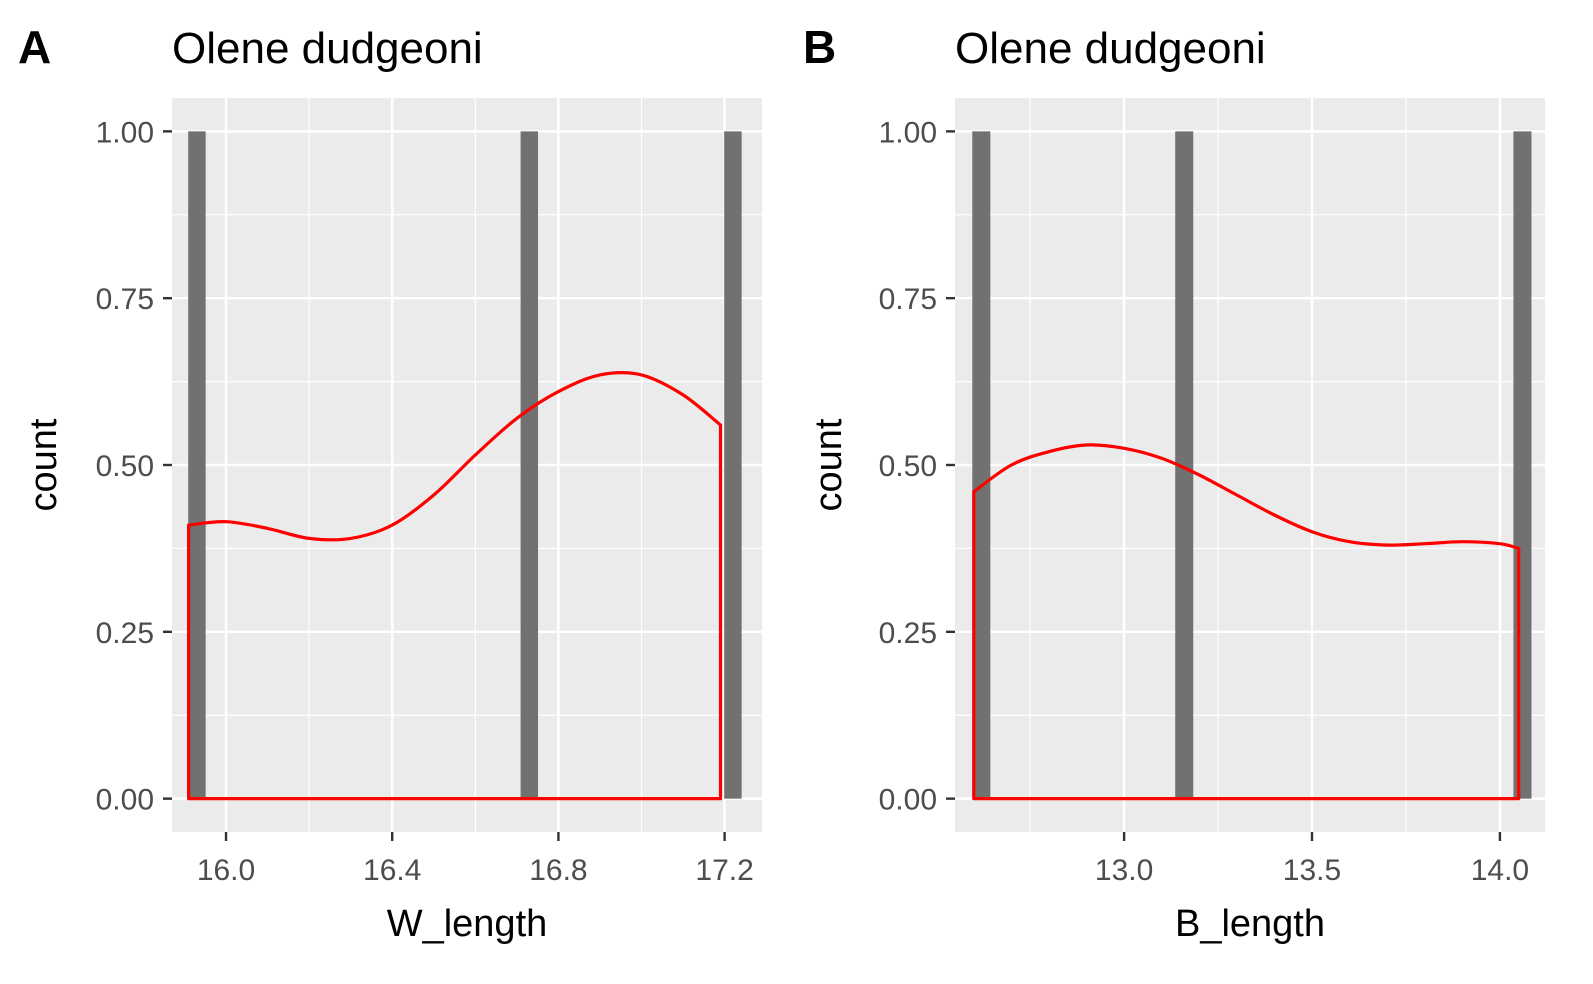  What do you see at coordinates (724, 870) in the screenshot?
I see `x-tick-label: 17.2` at bounding box center [724, 870].